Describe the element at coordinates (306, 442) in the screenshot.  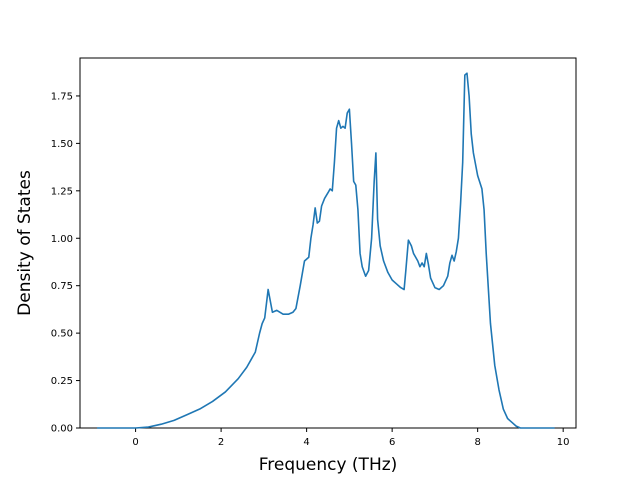
I see `x-tick-label: 4` at that location.